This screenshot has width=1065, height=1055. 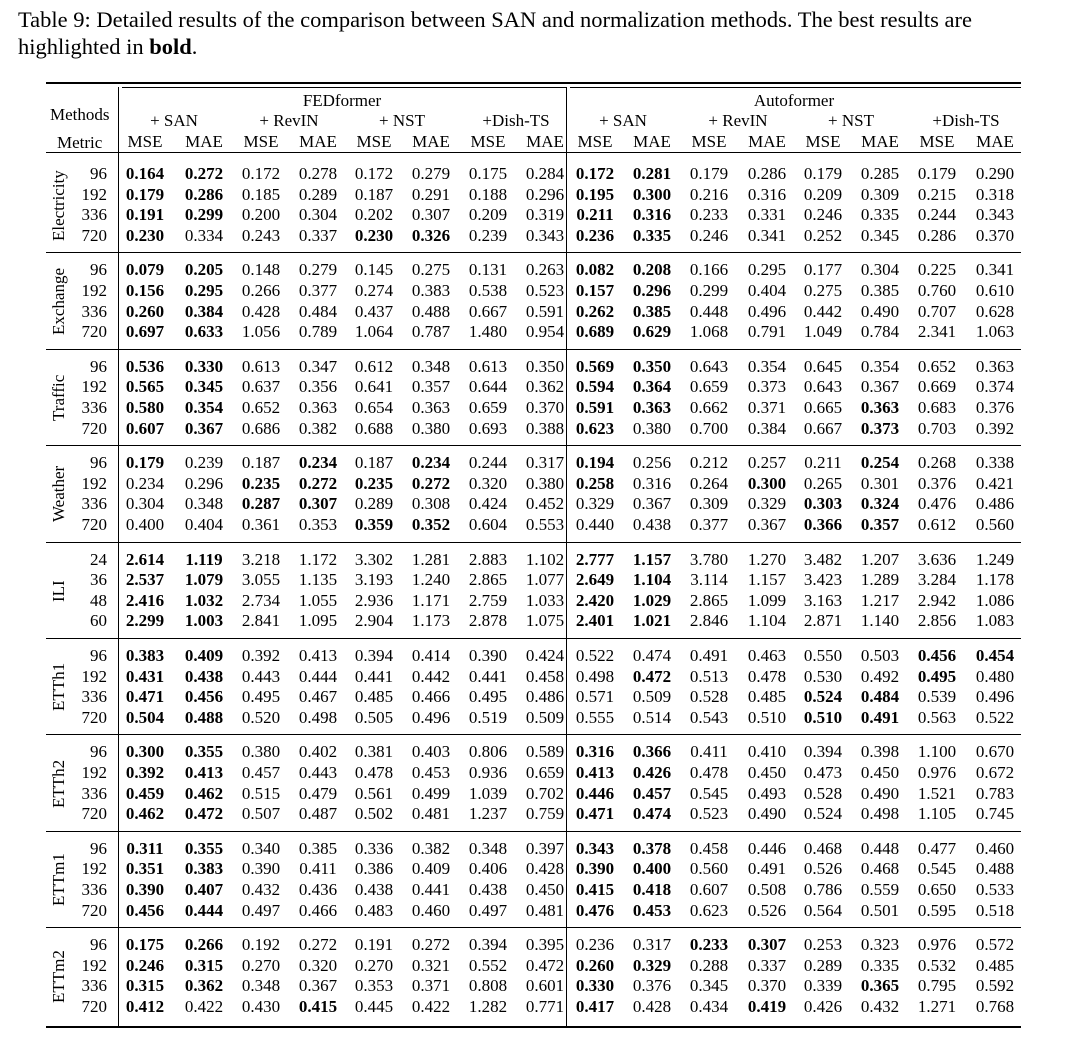 What do you see at coordinates (488, 889) in the screenshot?
I see `value-cell: 0.438` at bounding box center [488, 889].